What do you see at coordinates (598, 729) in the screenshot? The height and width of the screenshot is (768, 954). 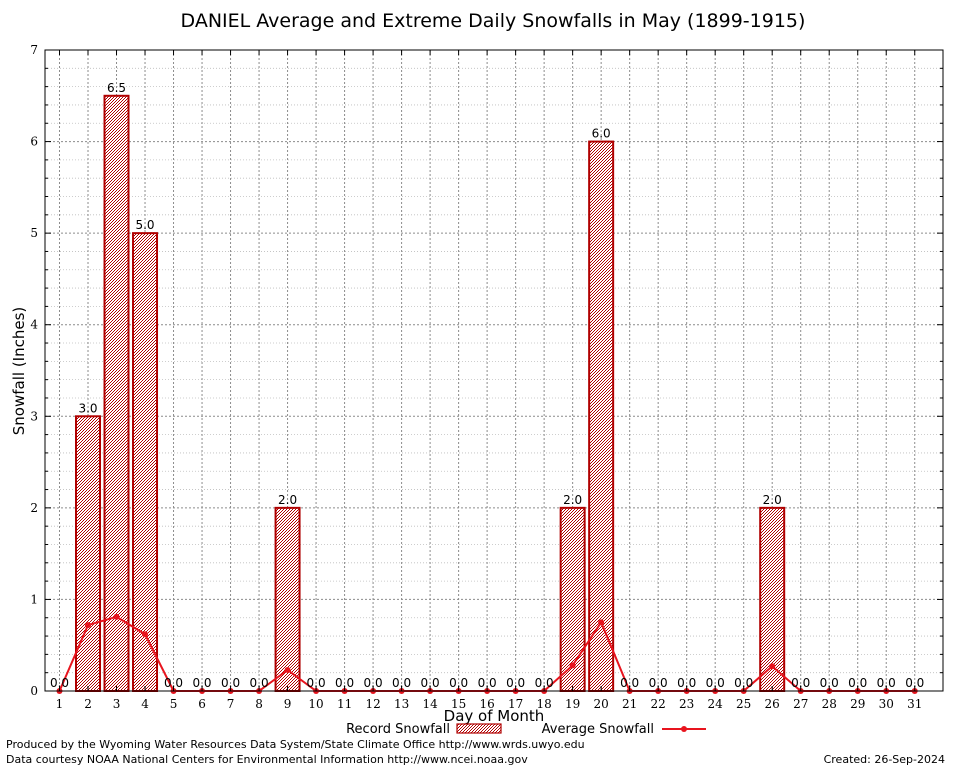 I see `legend-average-label: Average Snowfall` at bounding box center [598, 729].